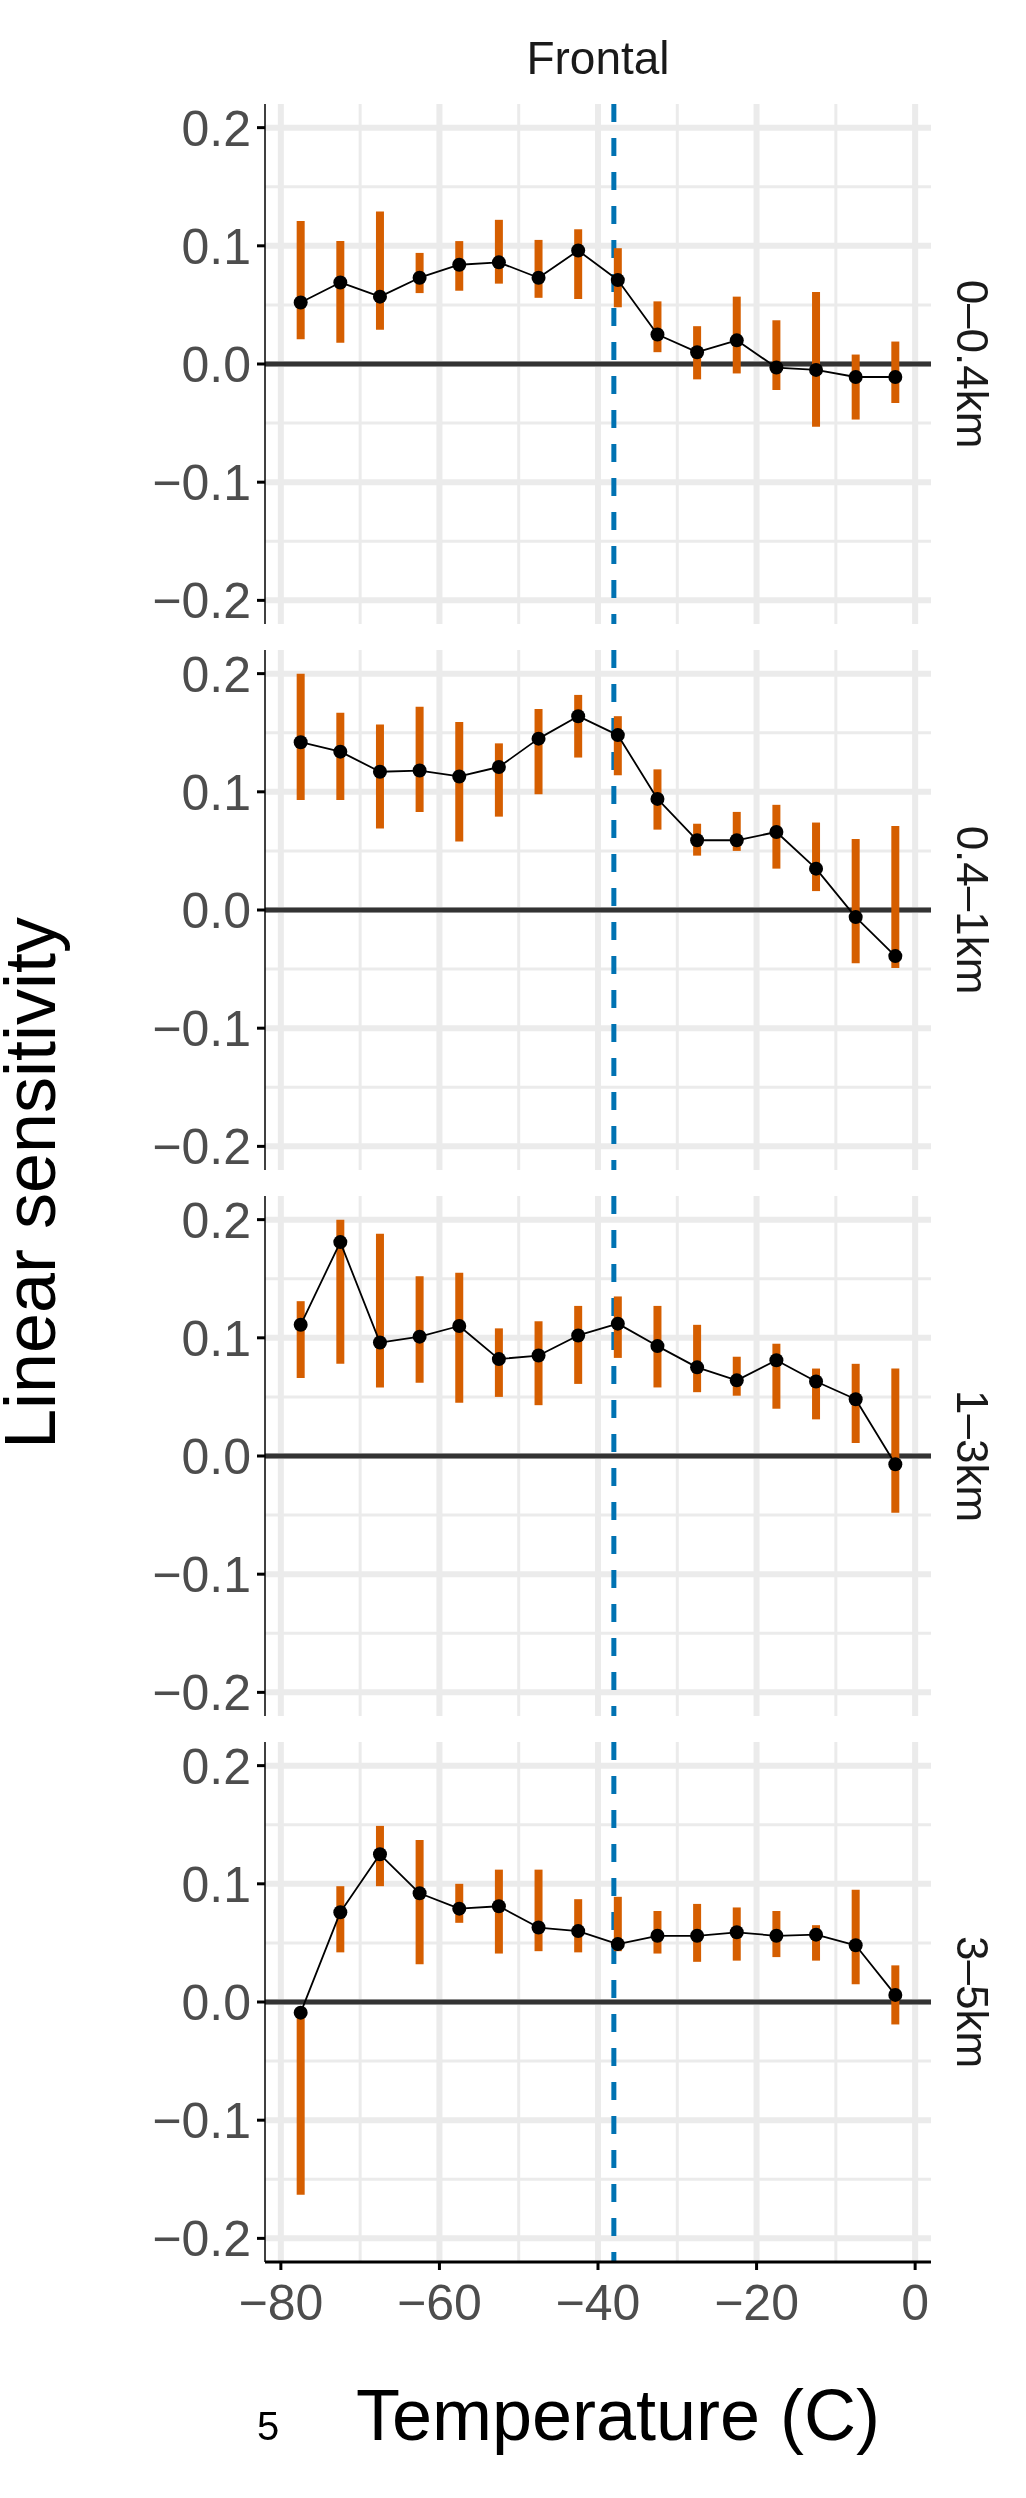  Describe the element at coordinates (598, 2303) in the screenshot. I see `x-tick-label: −40` at that location.